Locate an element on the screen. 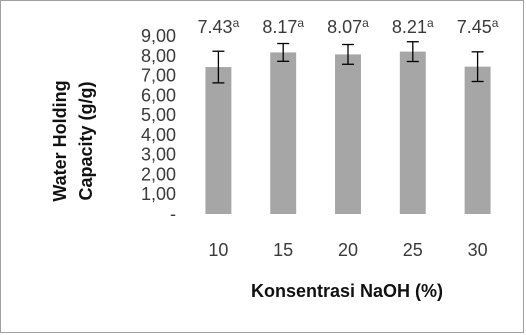  data-label: 8.07a is located at coordinates (348, 26).